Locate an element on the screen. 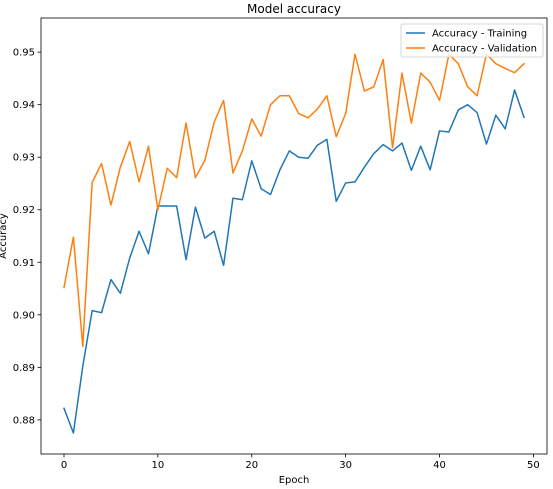 This screenshot has height=489, width=553. x-tick-label: 0 is located at coordinates (64, 465).